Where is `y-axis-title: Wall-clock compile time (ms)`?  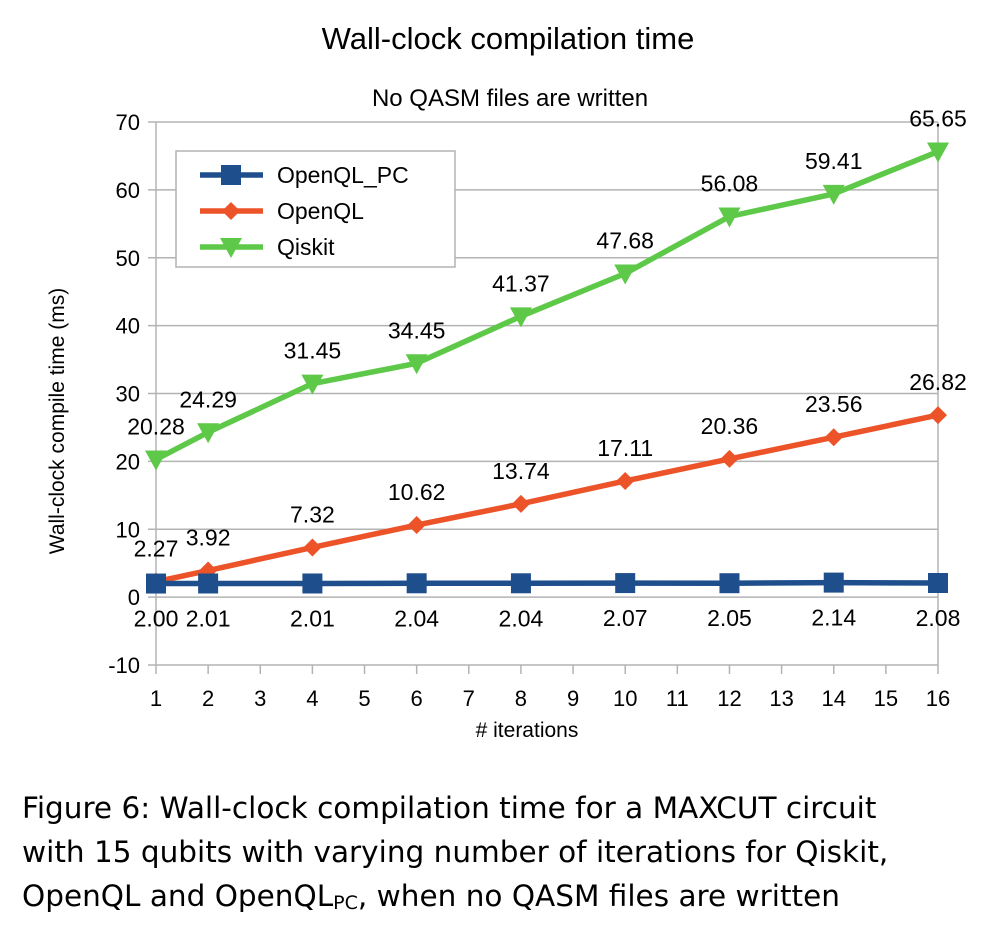
y-axis-title: Wall-clock compile time (ms) is located at coordinates (57, 421).